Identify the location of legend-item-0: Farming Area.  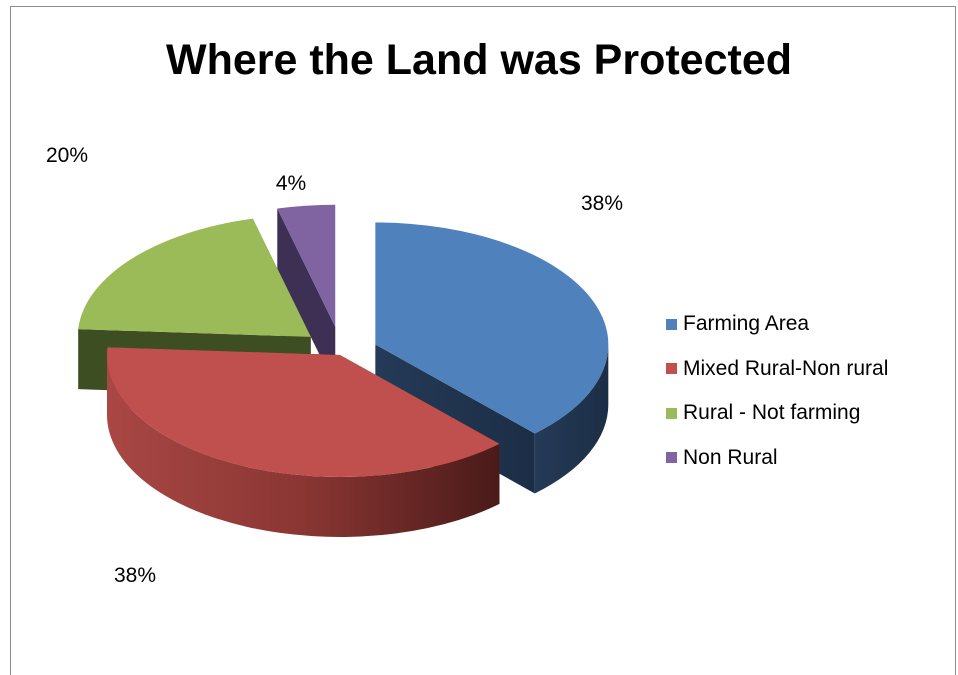
(777, 324).